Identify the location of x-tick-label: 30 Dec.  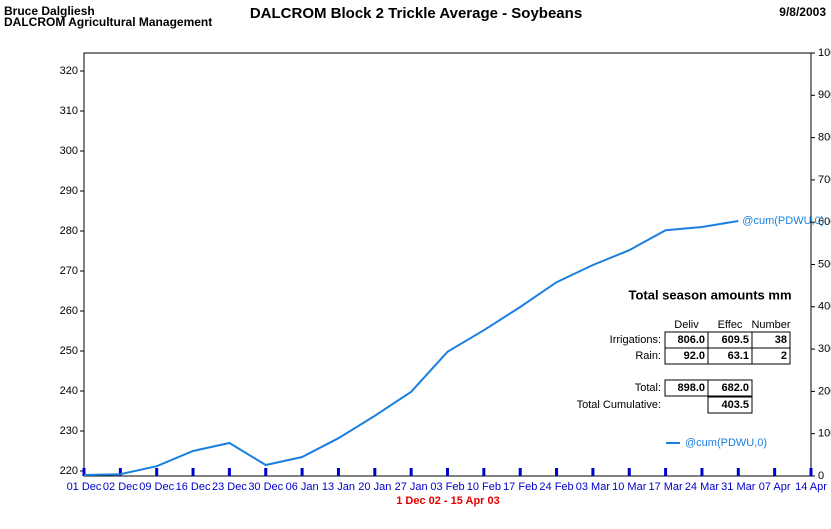
(265, 487).